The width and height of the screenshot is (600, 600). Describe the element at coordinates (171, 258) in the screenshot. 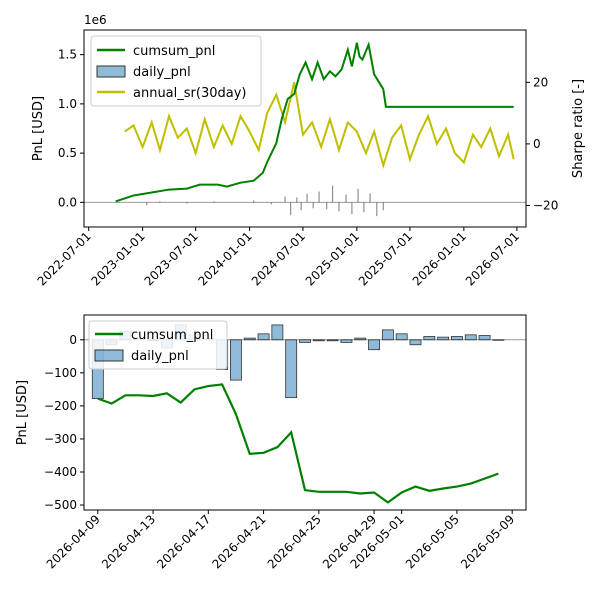

I see `x-tick-label: 2023-07-01` at that location.